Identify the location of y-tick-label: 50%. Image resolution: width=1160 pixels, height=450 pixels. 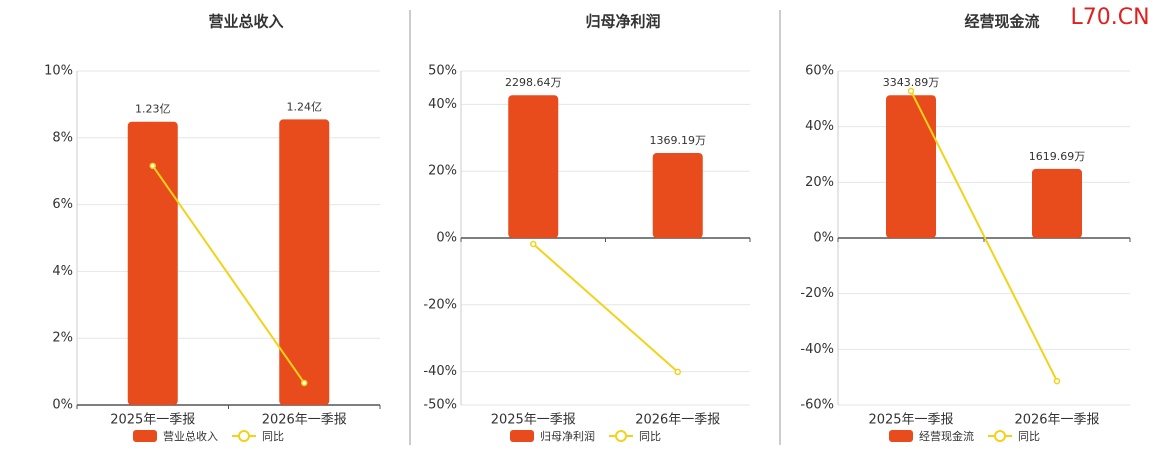
(442, 71).